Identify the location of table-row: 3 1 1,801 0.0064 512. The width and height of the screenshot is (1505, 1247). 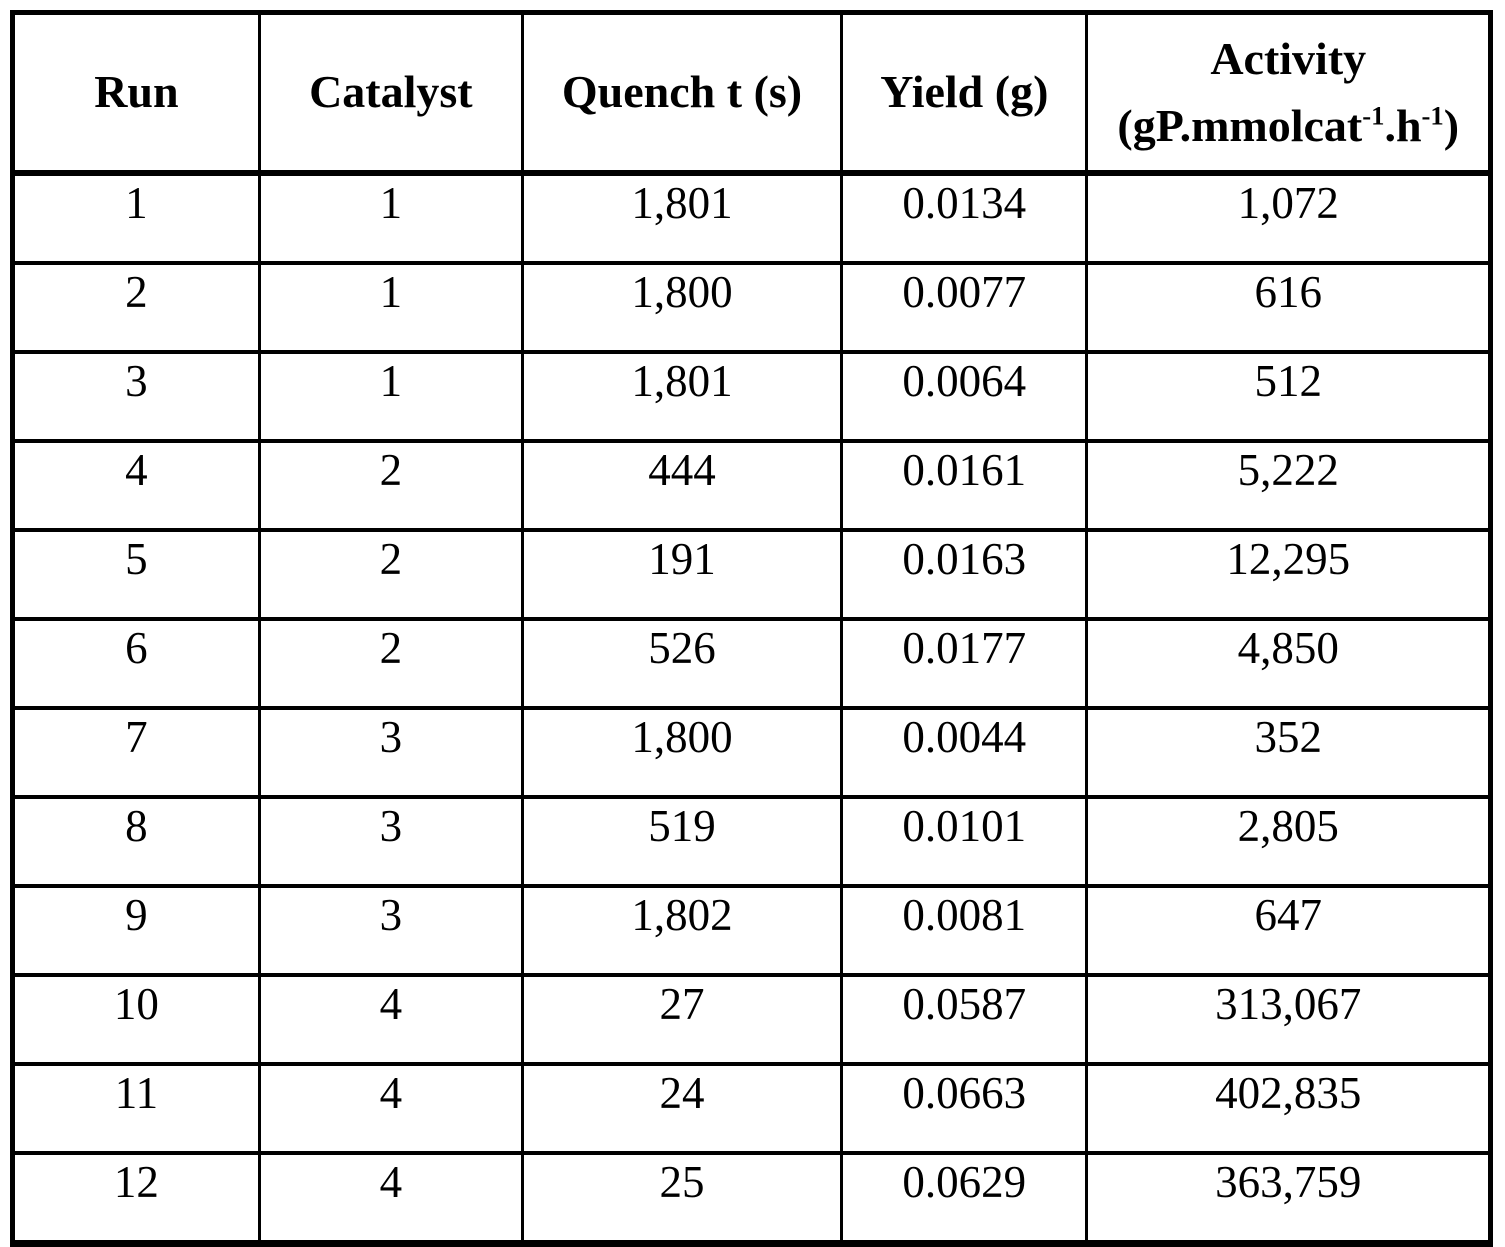
(751, 396).